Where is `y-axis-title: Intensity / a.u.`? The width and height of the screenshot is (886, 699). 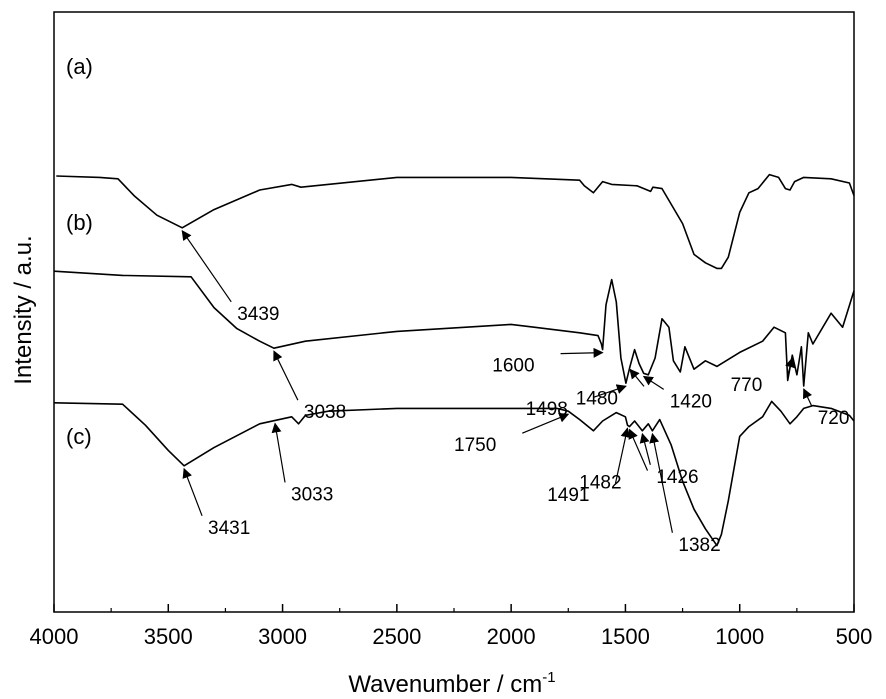
y-axis-title: Intensity / a.u. is located at coordinates (23, 309).